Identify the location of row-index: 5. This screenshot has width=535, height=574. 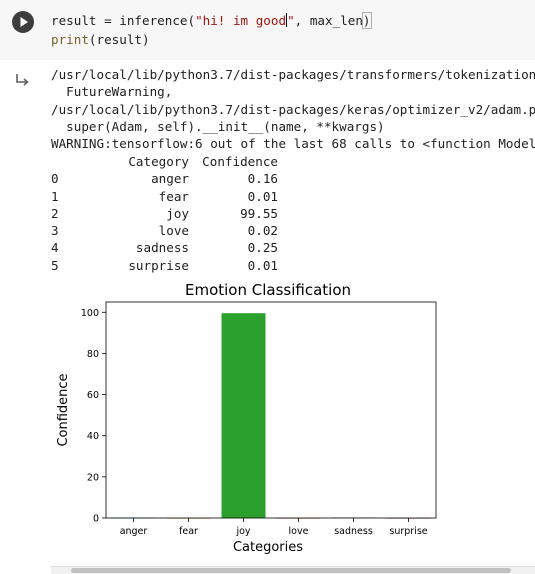
(55, 265).